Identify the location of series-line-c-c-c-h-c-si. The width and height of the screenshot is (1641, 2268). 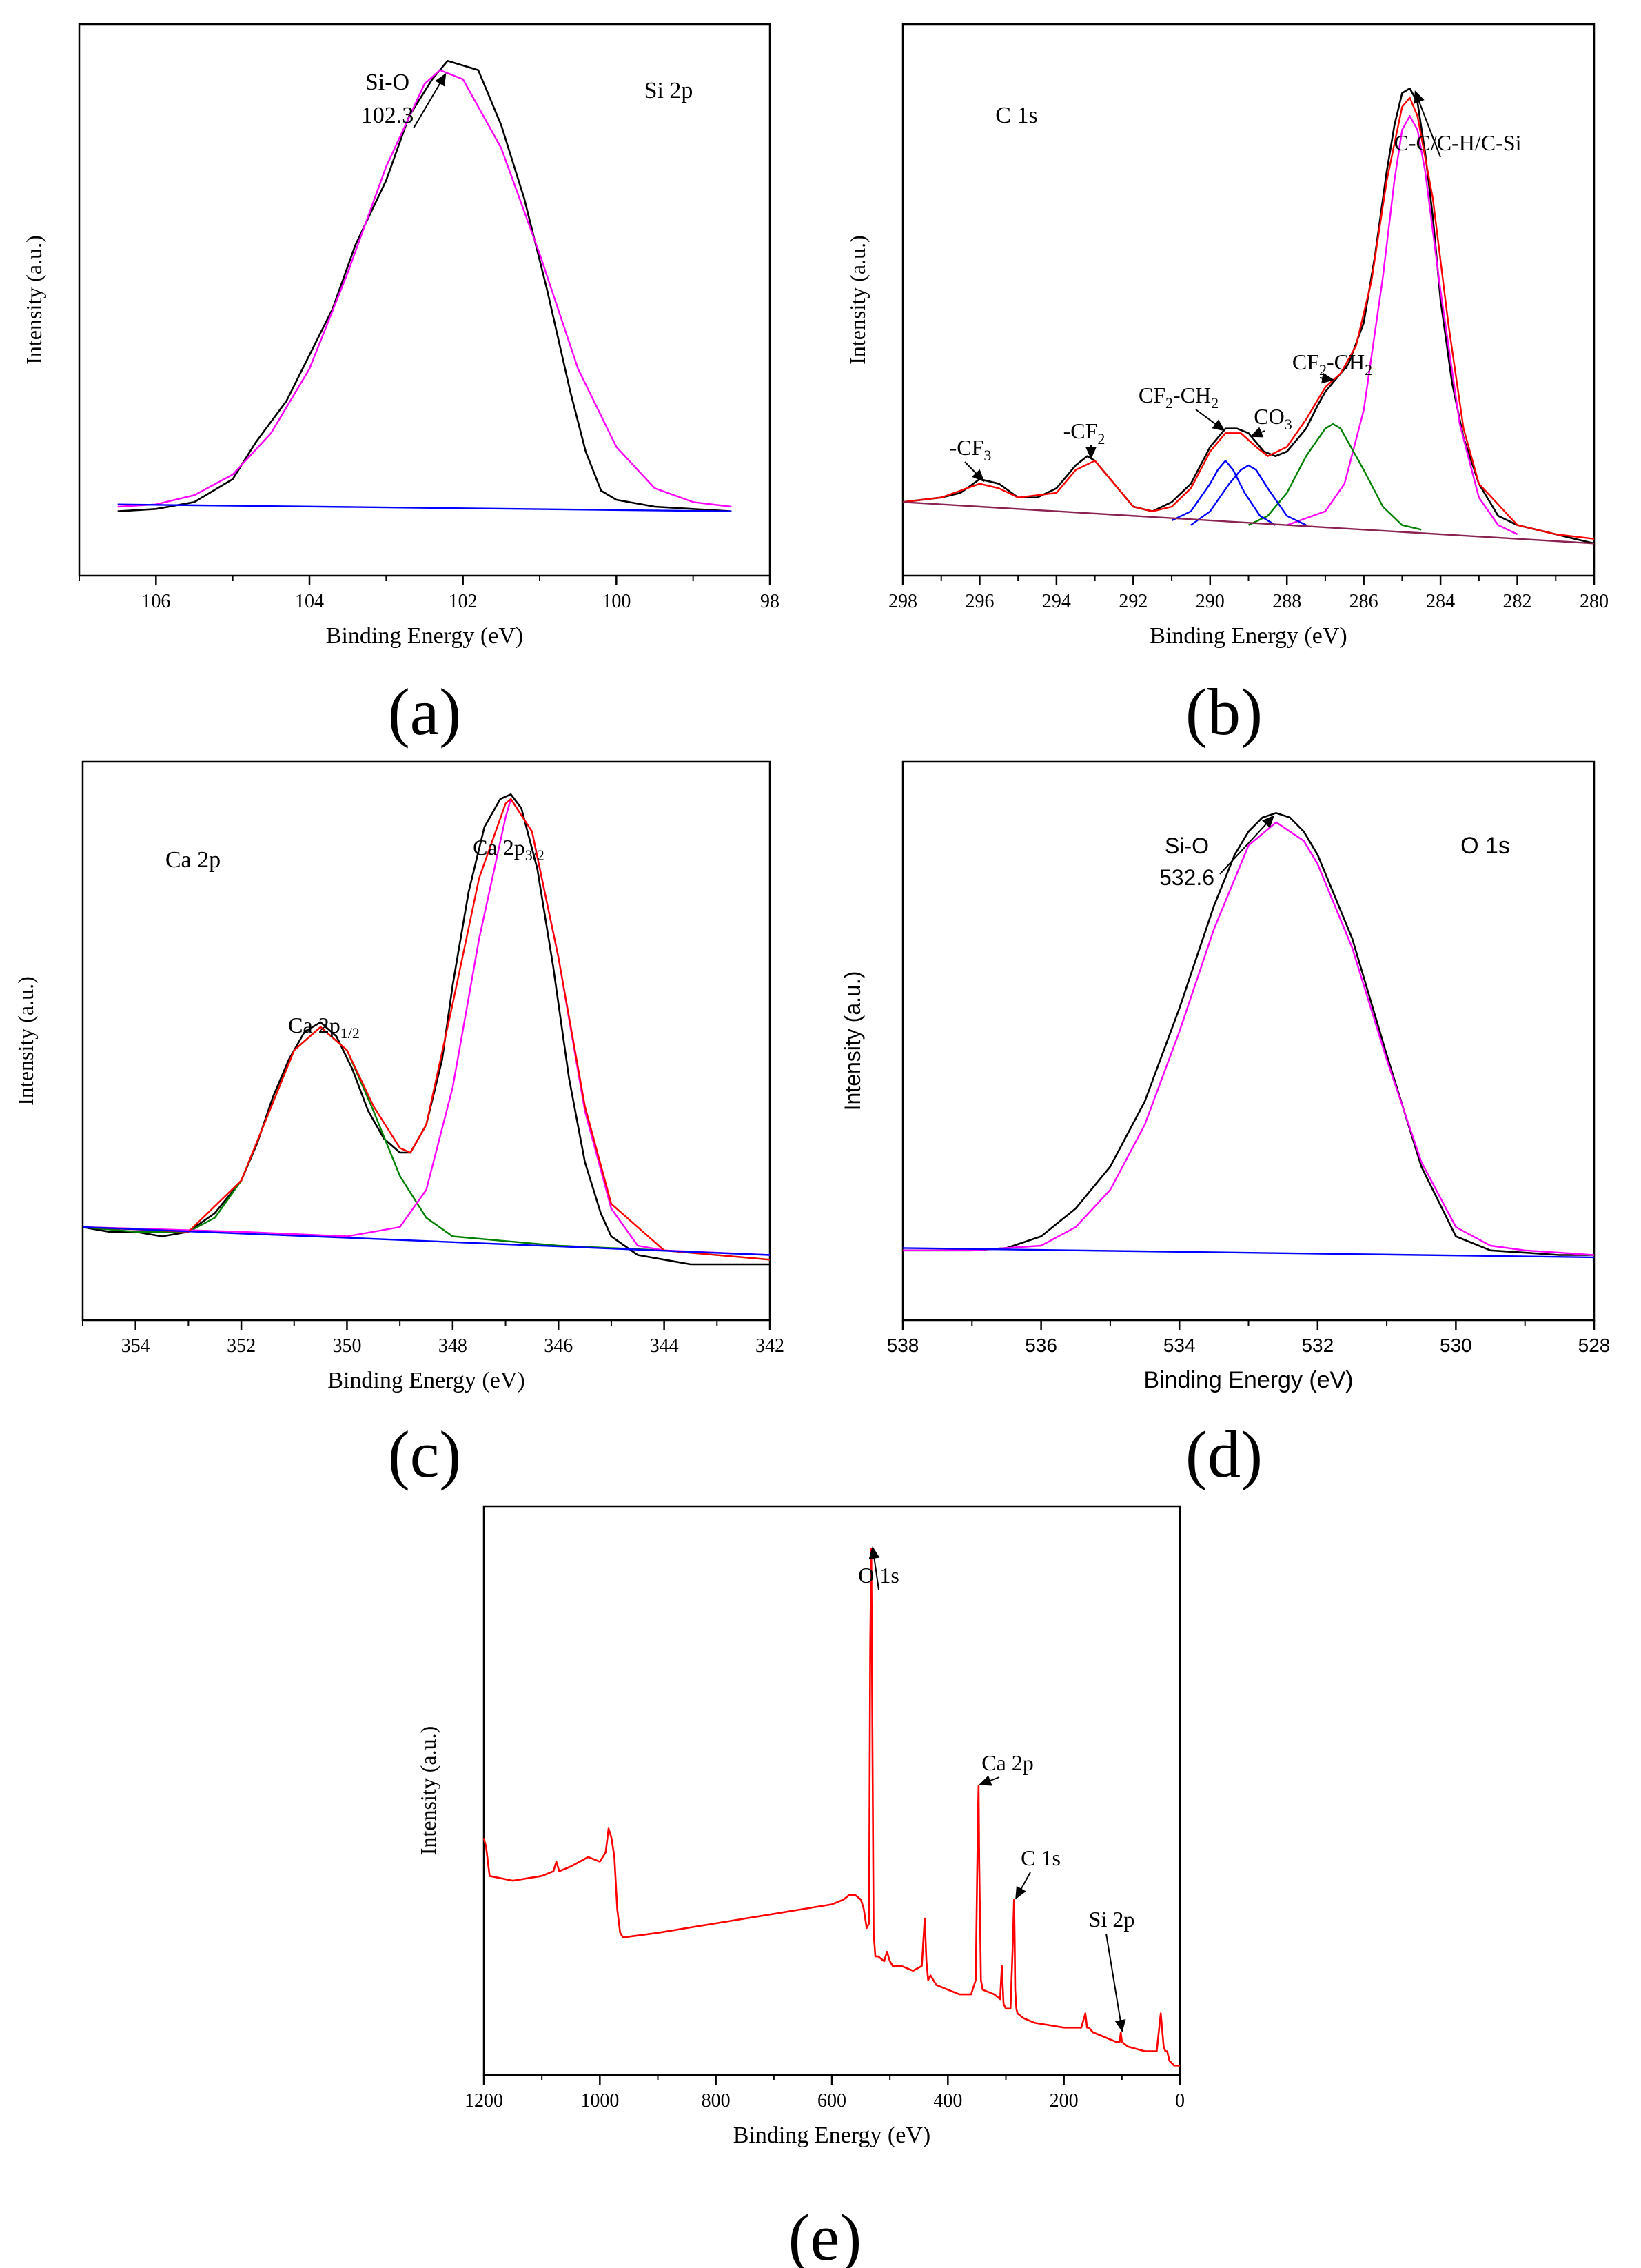
(1402, 325).